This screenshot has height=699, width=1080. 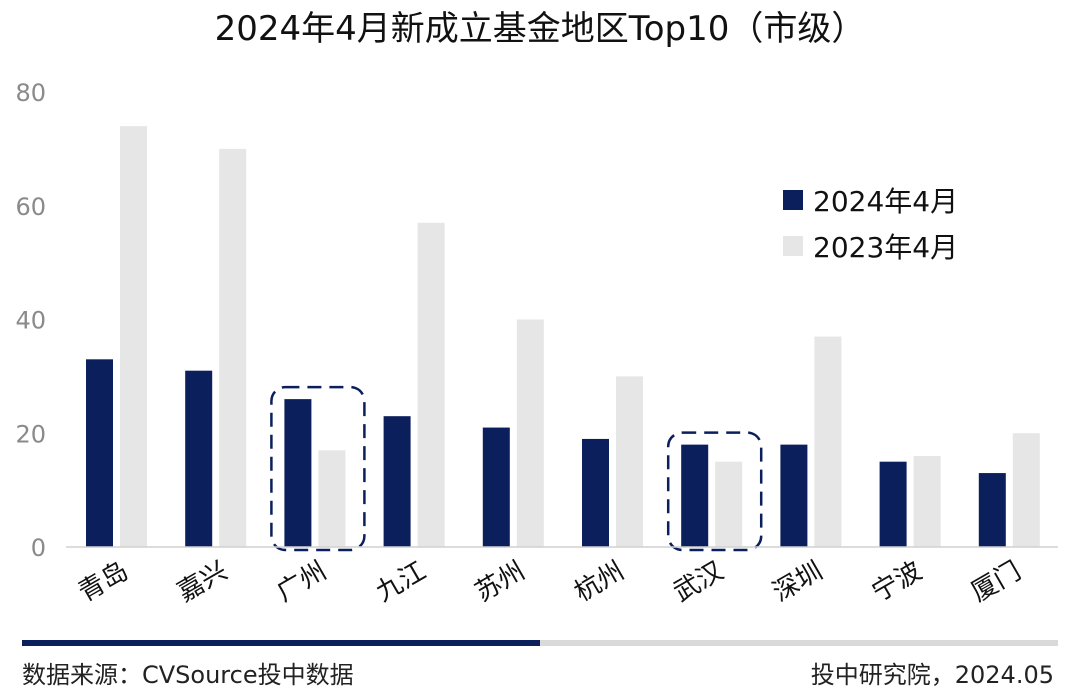 I want to click on highlight-boxes, so click(x=516, y=468).